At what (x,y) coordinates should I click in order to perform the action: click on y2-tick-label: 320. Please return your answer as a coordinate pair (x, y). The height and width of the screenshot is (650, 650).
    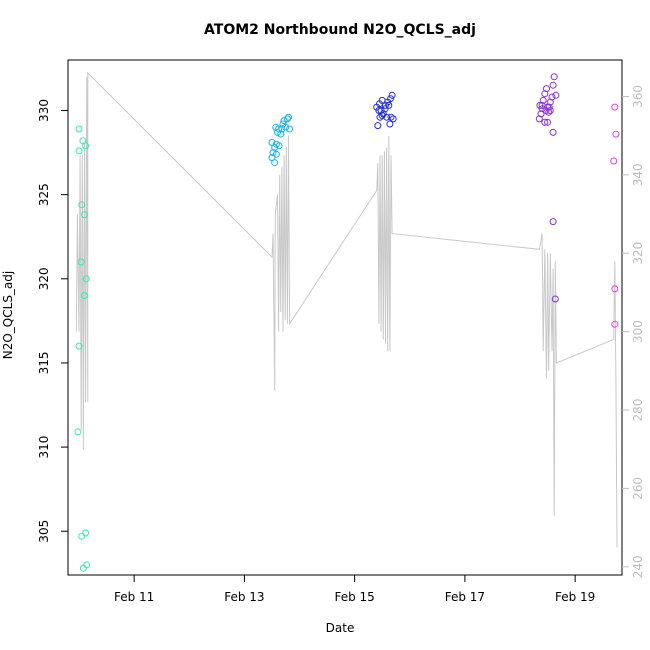
    Looking at the image, I should click on (638, 253).